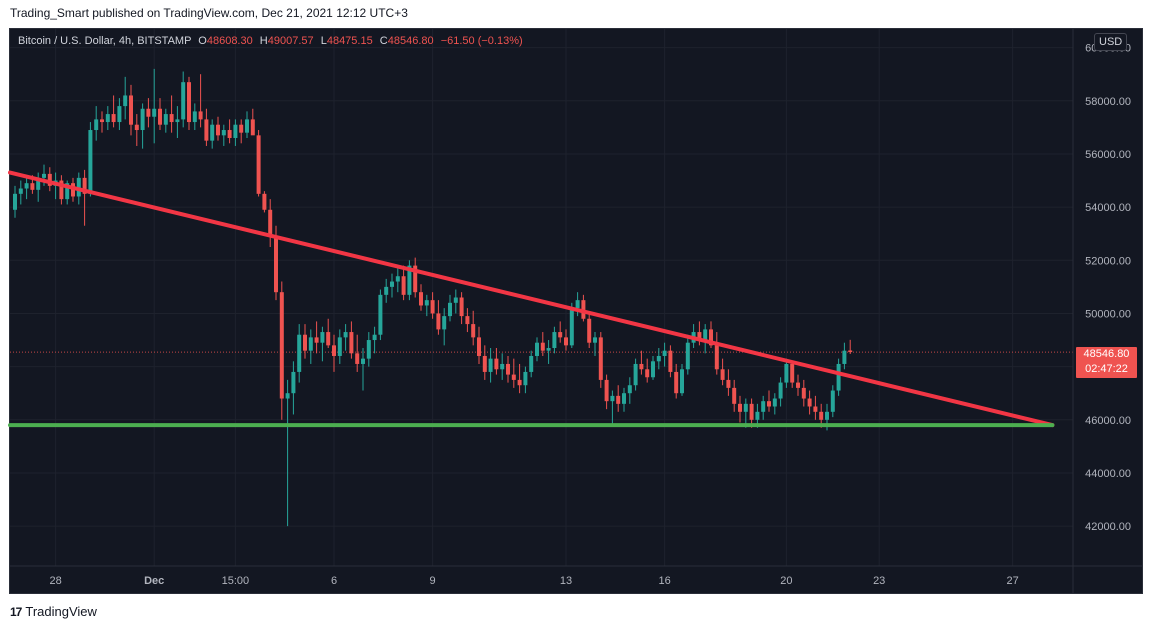 The width and height of the screenshot is (1153, 630). I want to click on y-tick-label: 52000.00, so click(1108, 261).